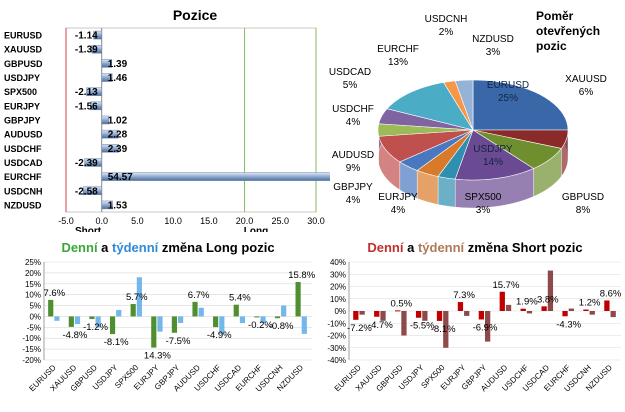 This screenshot has width=625, height=412. I want to click on pie-label-value: 8%, so click(583, 210).